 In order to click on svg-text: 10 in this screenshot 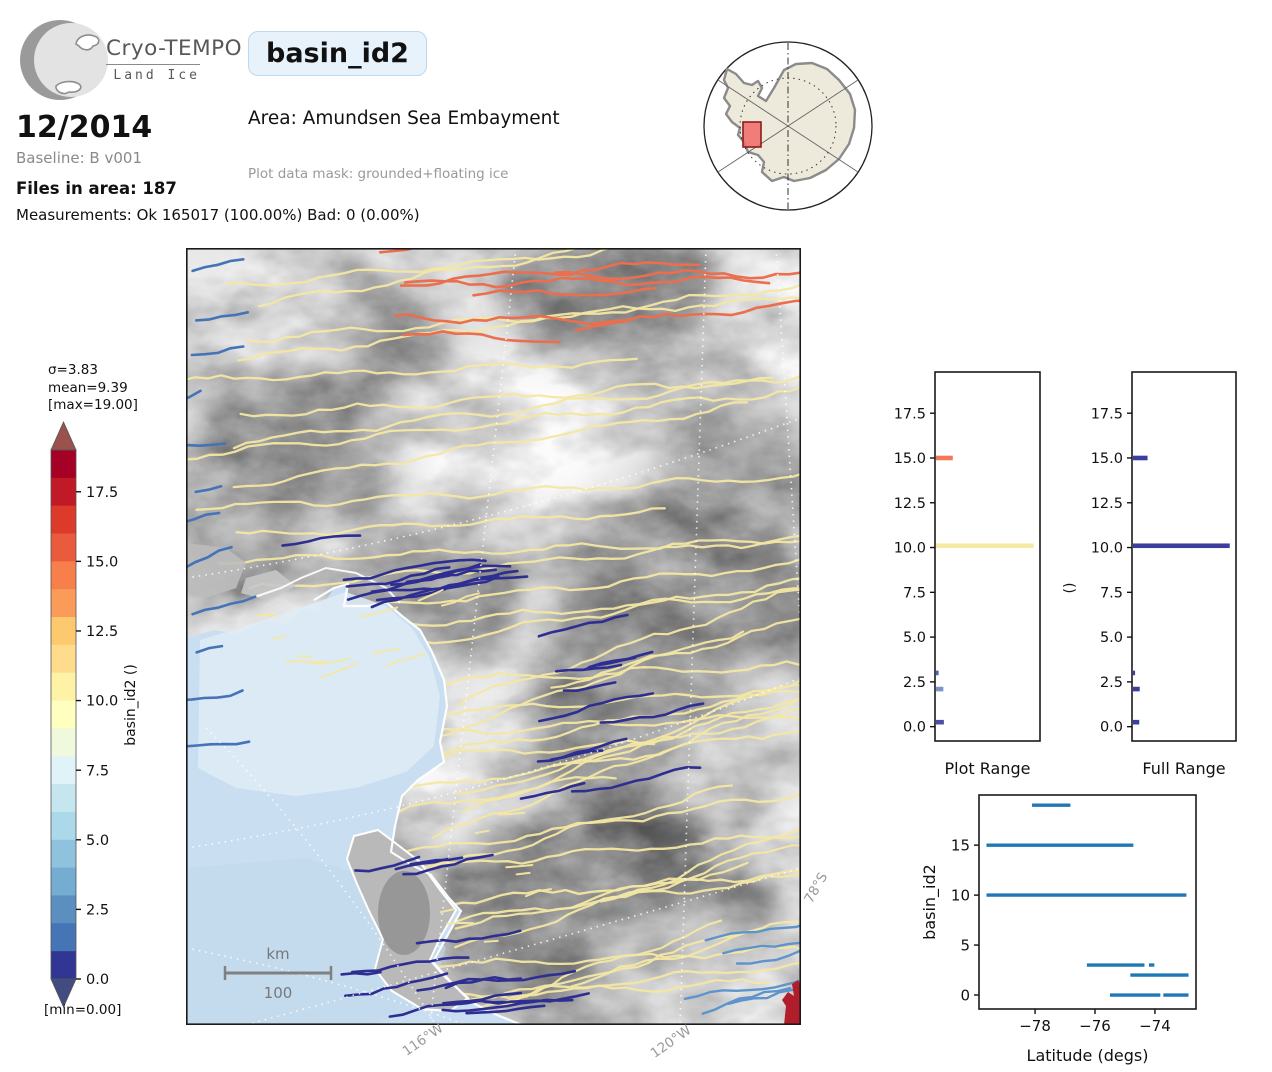, I will do `click(960, 895)`.